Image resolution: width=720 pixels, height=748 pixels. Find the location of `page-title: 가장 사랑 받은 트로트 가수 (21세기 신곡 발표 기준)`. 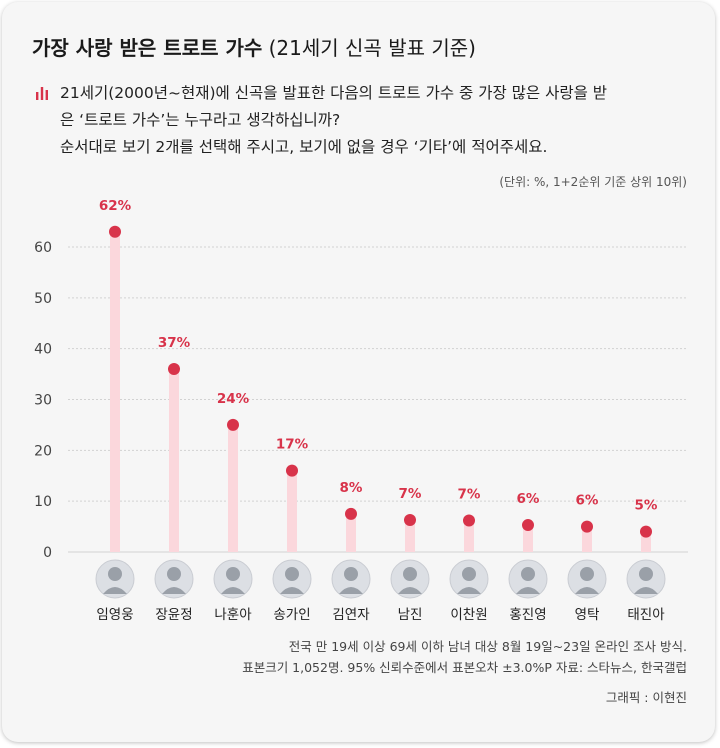

page-title: 가장 사랑 받은 트로트 가수 (21세기 신곡 발표 기준) is located at coordinates (254, 46).